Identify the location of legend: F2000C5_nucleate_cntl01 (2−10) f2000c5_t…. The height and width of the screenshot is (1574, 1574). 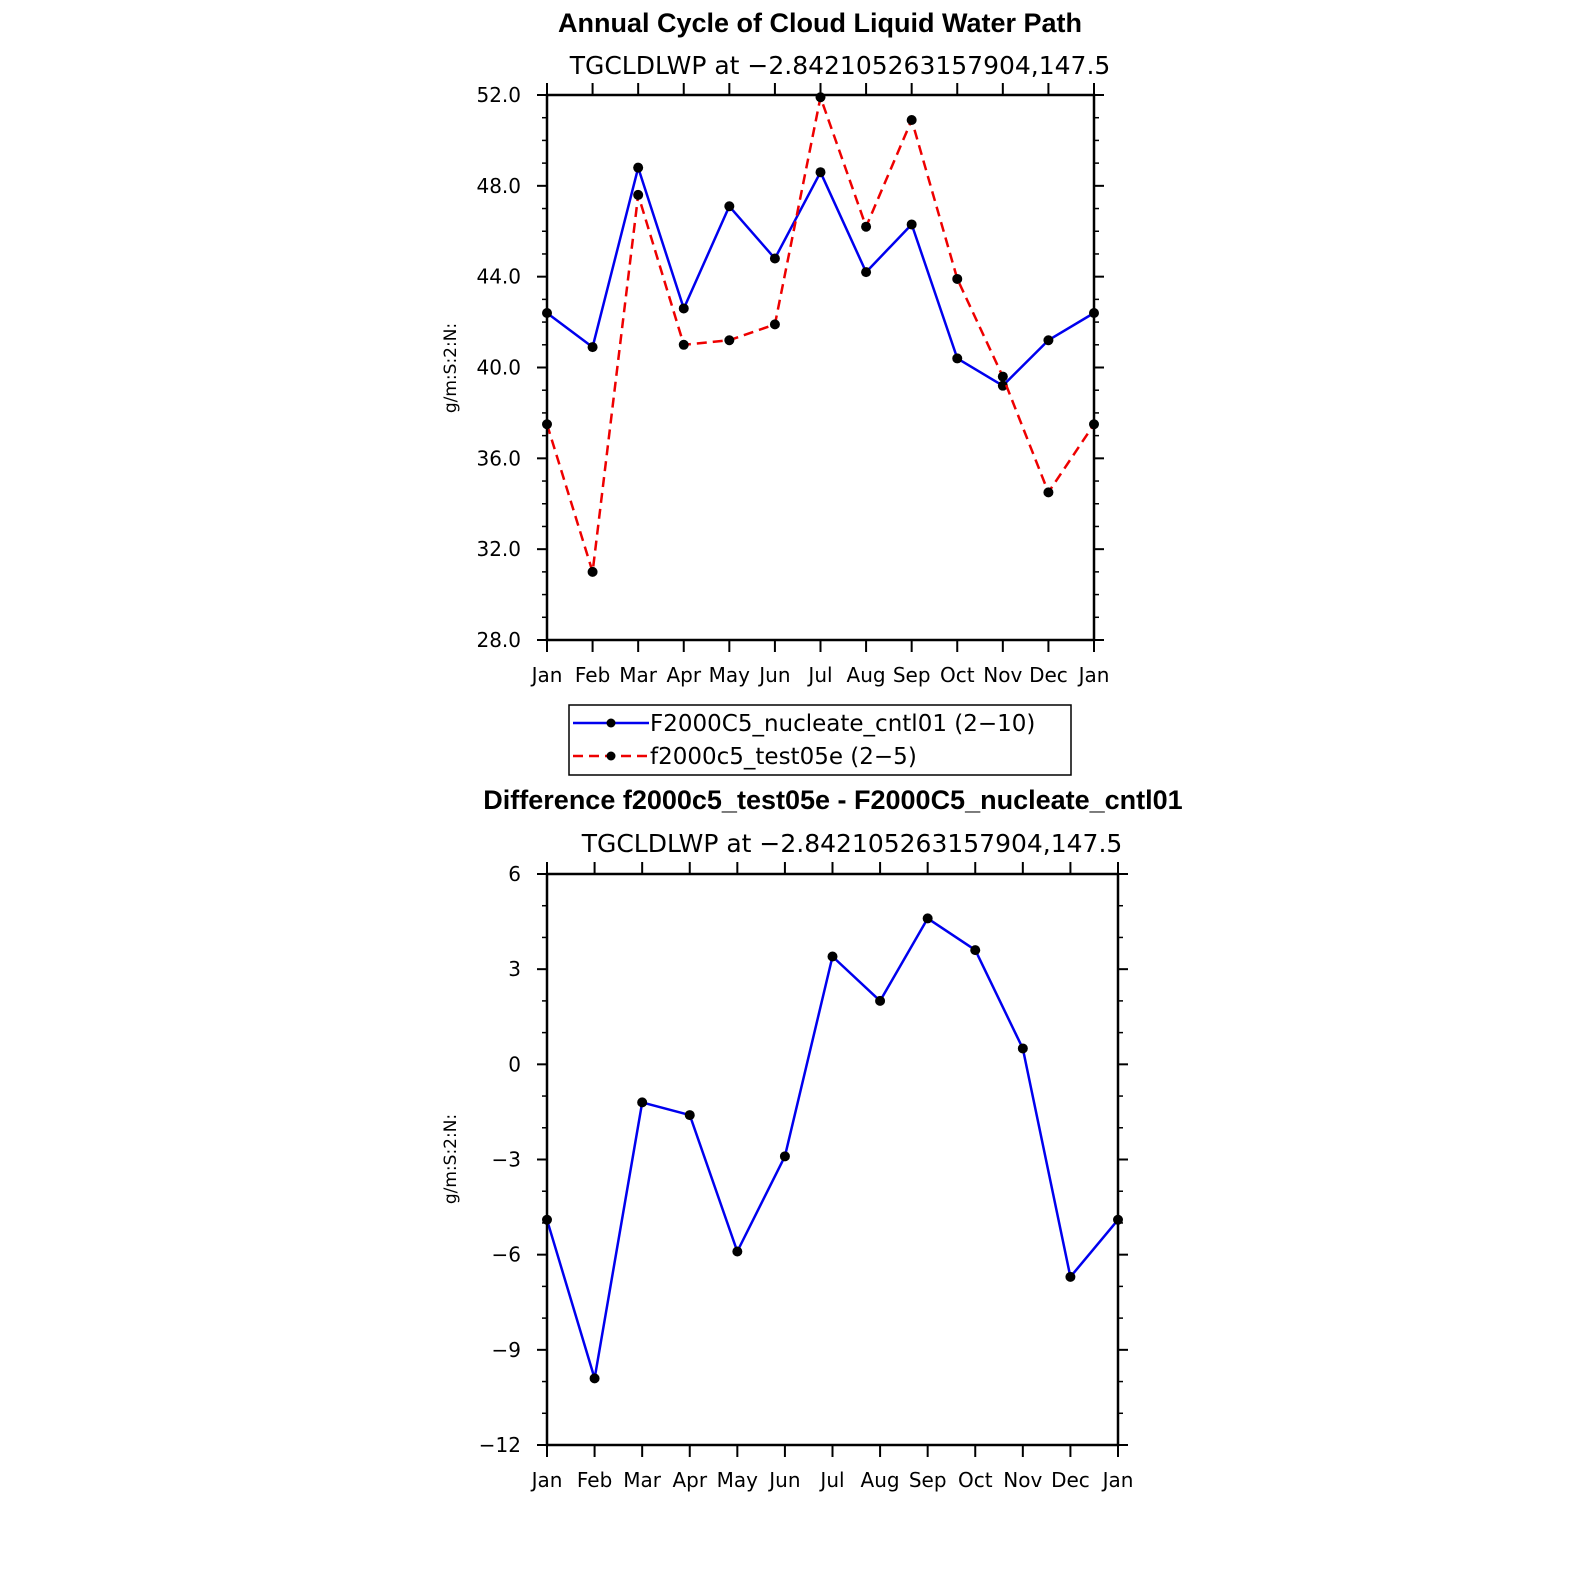
(820, 740).